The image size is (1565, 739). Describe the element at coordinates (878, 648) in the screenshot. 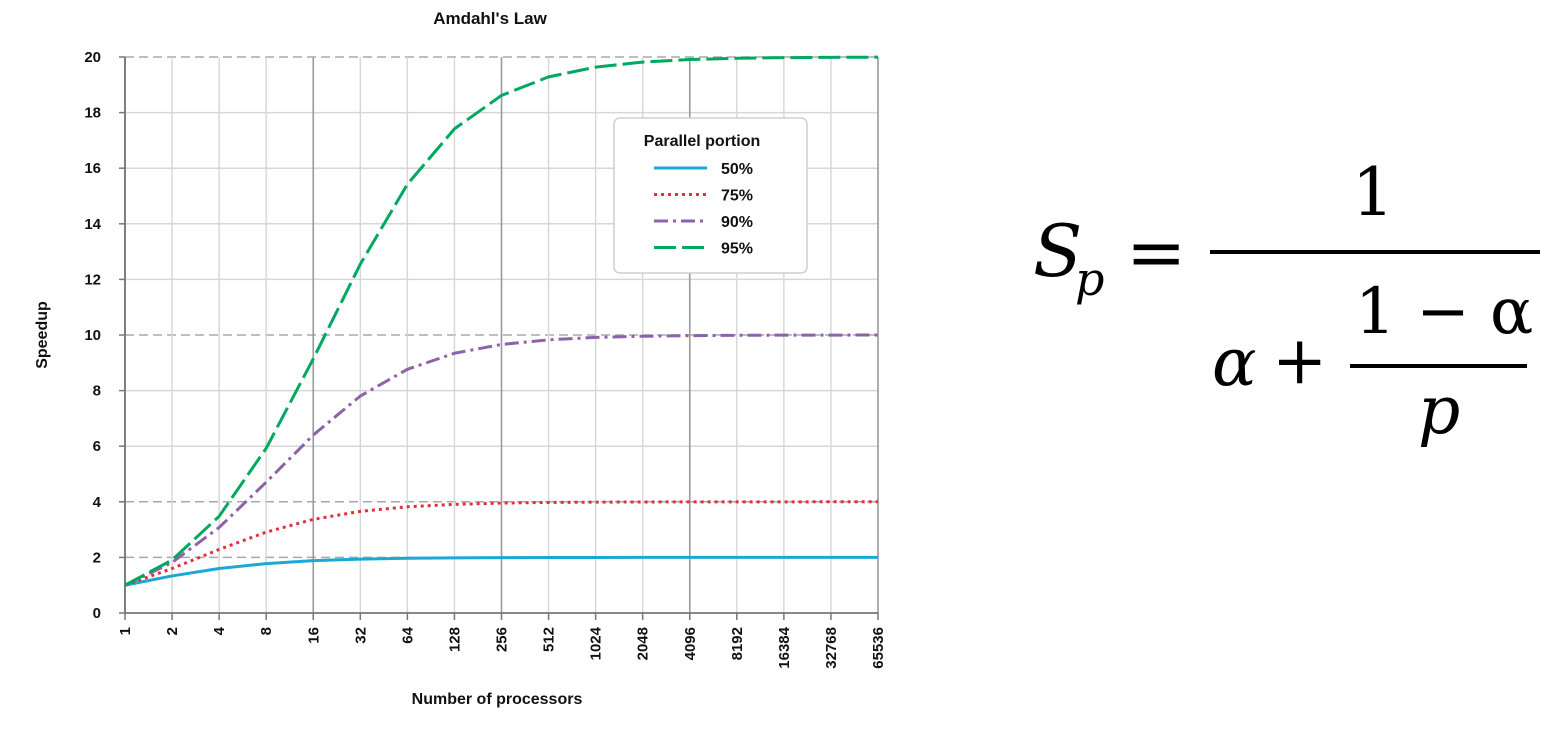

I see `x-tick-label: 65536` at that location.